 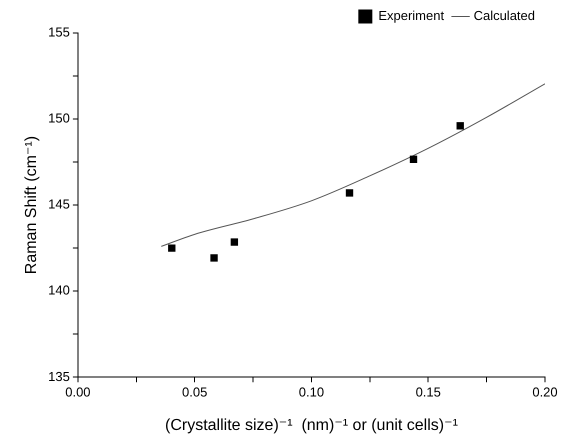 I want to click on x-axis-title: (Crystallite size)⁻¹ (nm)⁻¹ or (unit cells)⁻¹, so click(x=311, y=425).